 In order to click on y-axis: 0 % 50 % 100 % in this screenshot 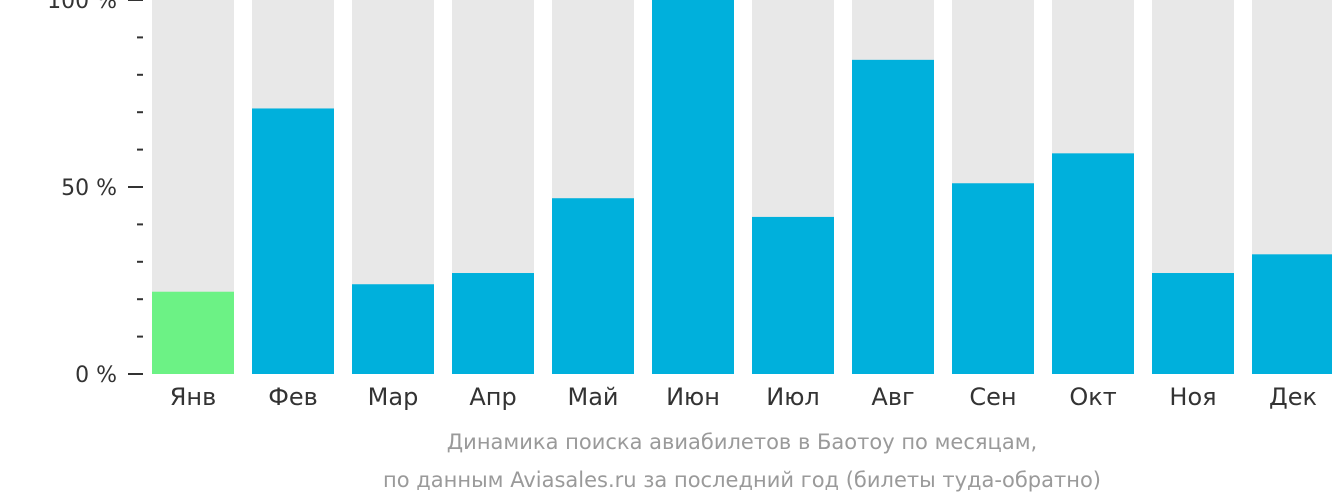, I will do `click(95, 194)`.